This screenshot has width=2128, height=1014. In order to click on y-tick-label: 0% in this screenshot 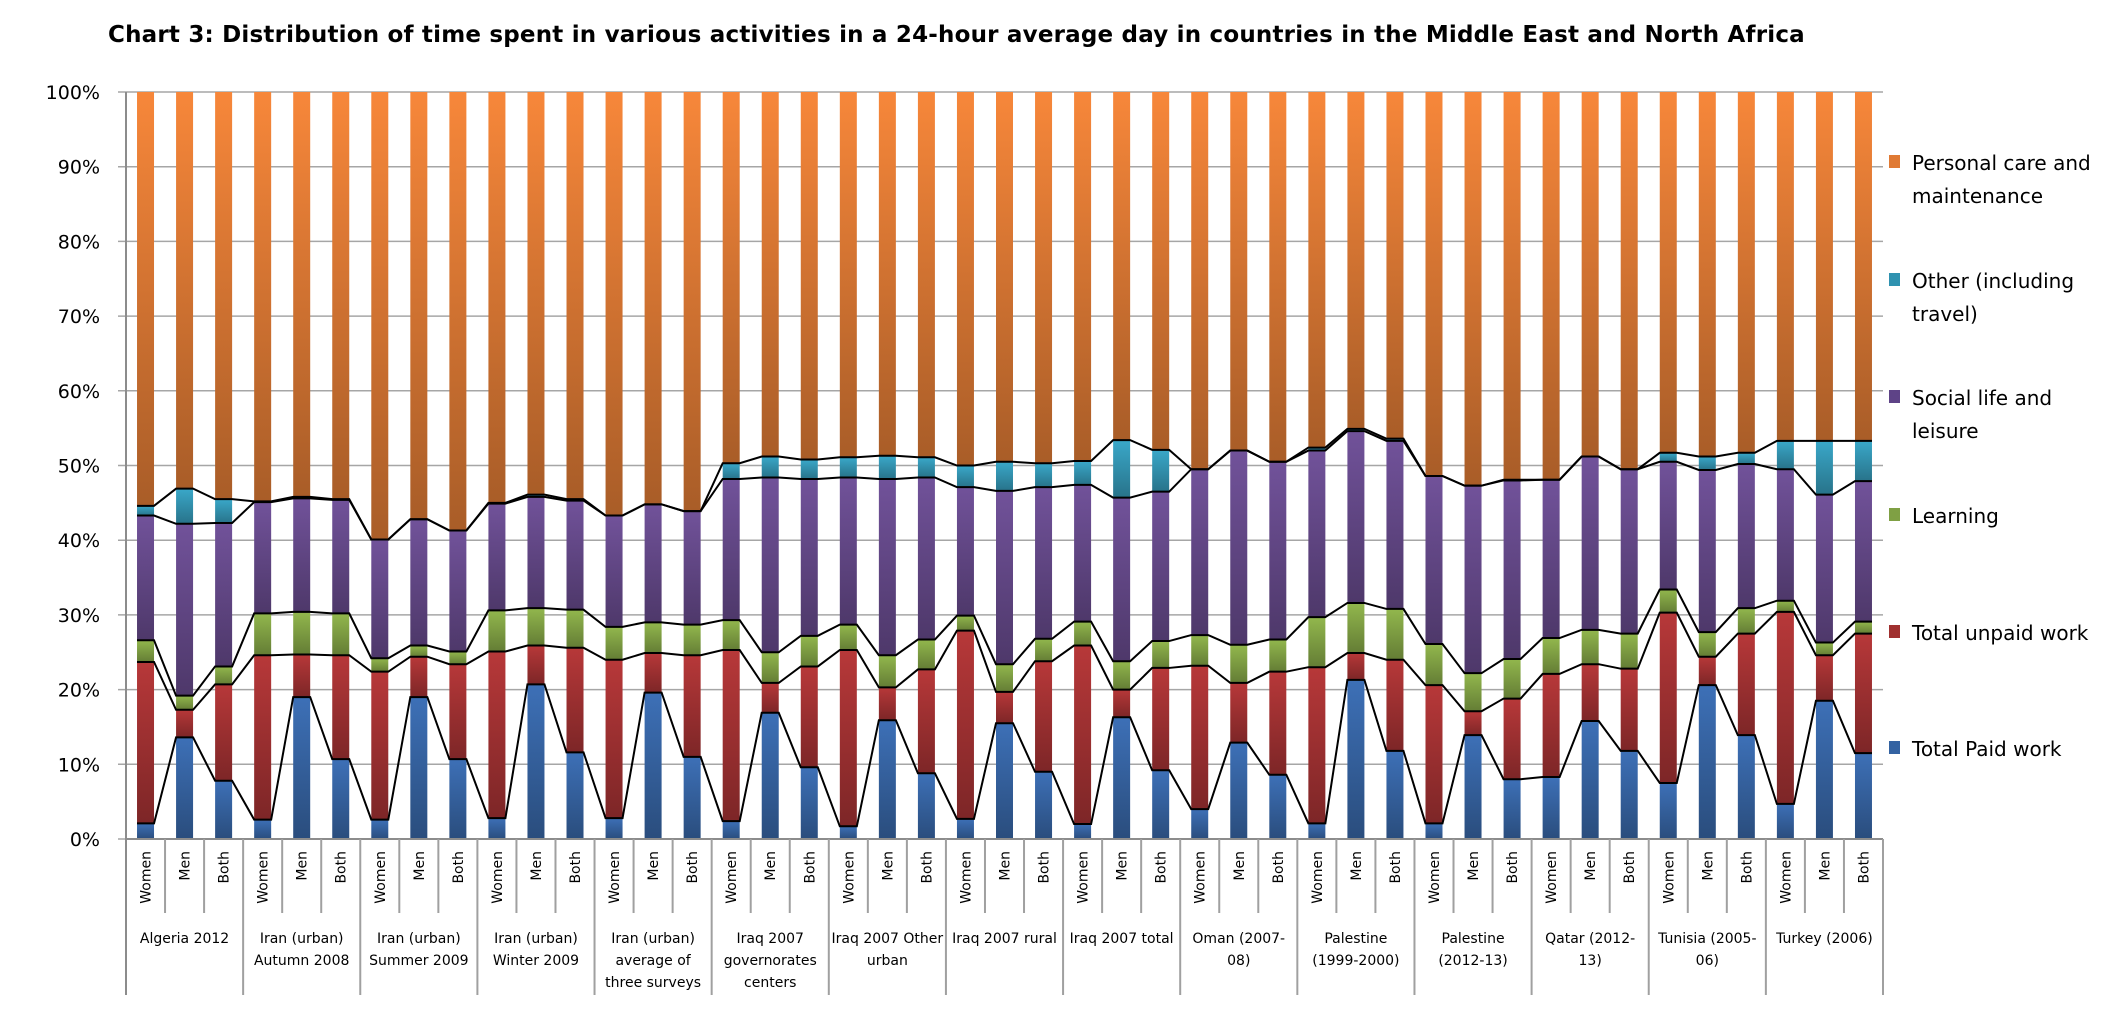, I will do `click(85, 840)`.